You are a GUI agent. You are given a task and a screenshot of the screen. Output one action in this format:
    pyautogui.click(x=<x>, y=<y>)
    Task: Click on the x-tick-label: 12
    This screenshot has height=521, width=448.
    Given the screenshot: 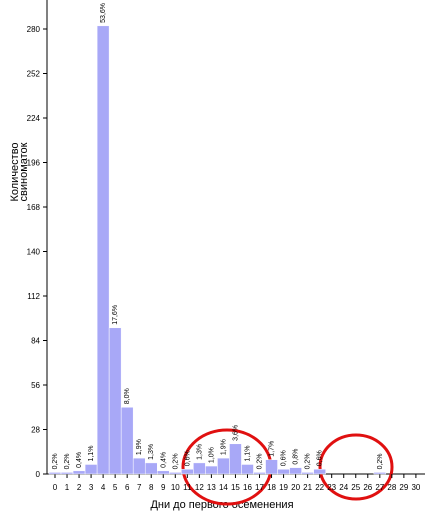 What is the action you would take?
    pyautogui.click(x=199, y=487)
    